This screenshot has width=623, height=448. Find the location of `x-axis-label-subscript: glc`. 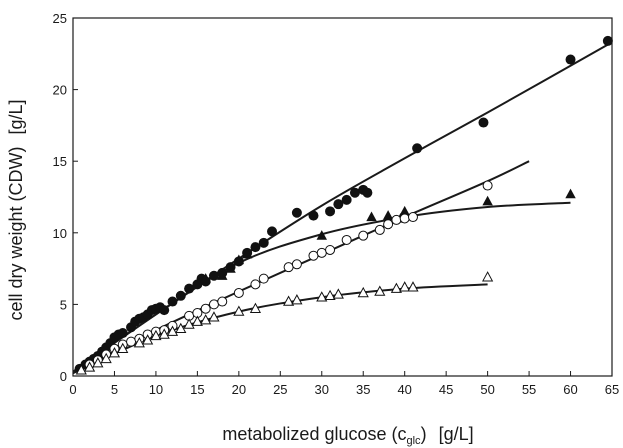

x-axis-label-subscript: glc is located at coordinates (414, 441).